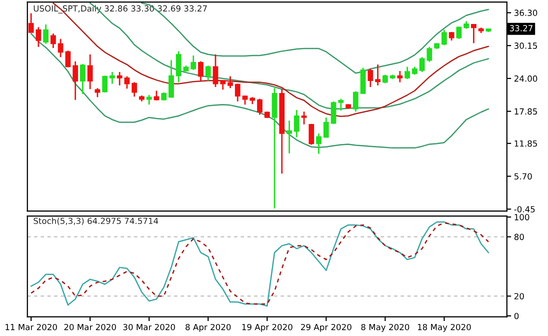 The width and height of the screenshot is (548, 336). What do you see at coordinates (519, 237) in the screenshot?
I see `y-tick-label: 80` at bounding box center [519, 237].